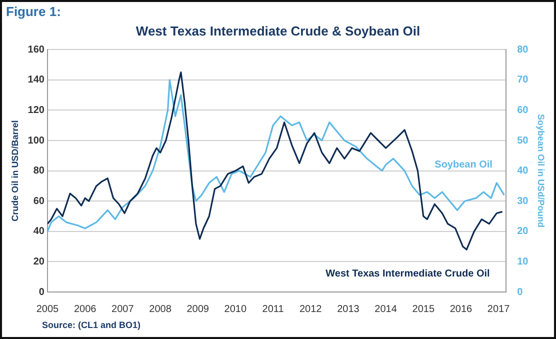  What do you see at coordinates (423, 309) in the screenshot?
I see `x-tick-label: 2015` at bounding box center [423, 309].